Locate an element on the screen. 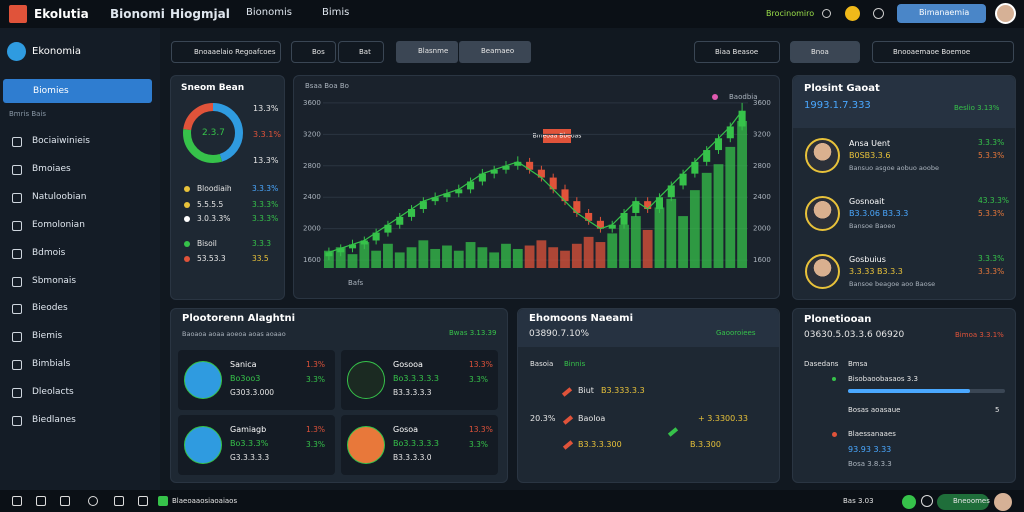 Image resolution: width=1024 pixels, height=512 pixels. y2-tick-label: 2400 is located at coordinates (762, 197).